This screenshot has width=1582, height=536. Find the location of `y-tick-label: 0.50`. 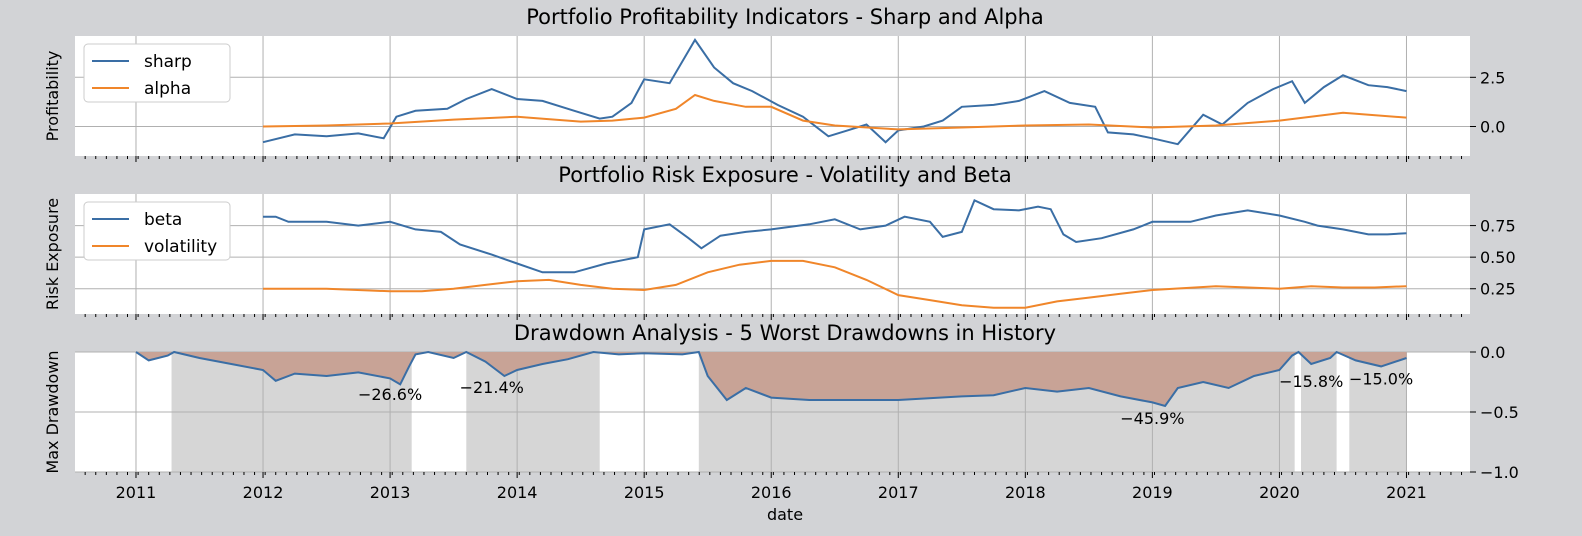

y-tick-label: 0.50 is located at coordinates (1498, 257).